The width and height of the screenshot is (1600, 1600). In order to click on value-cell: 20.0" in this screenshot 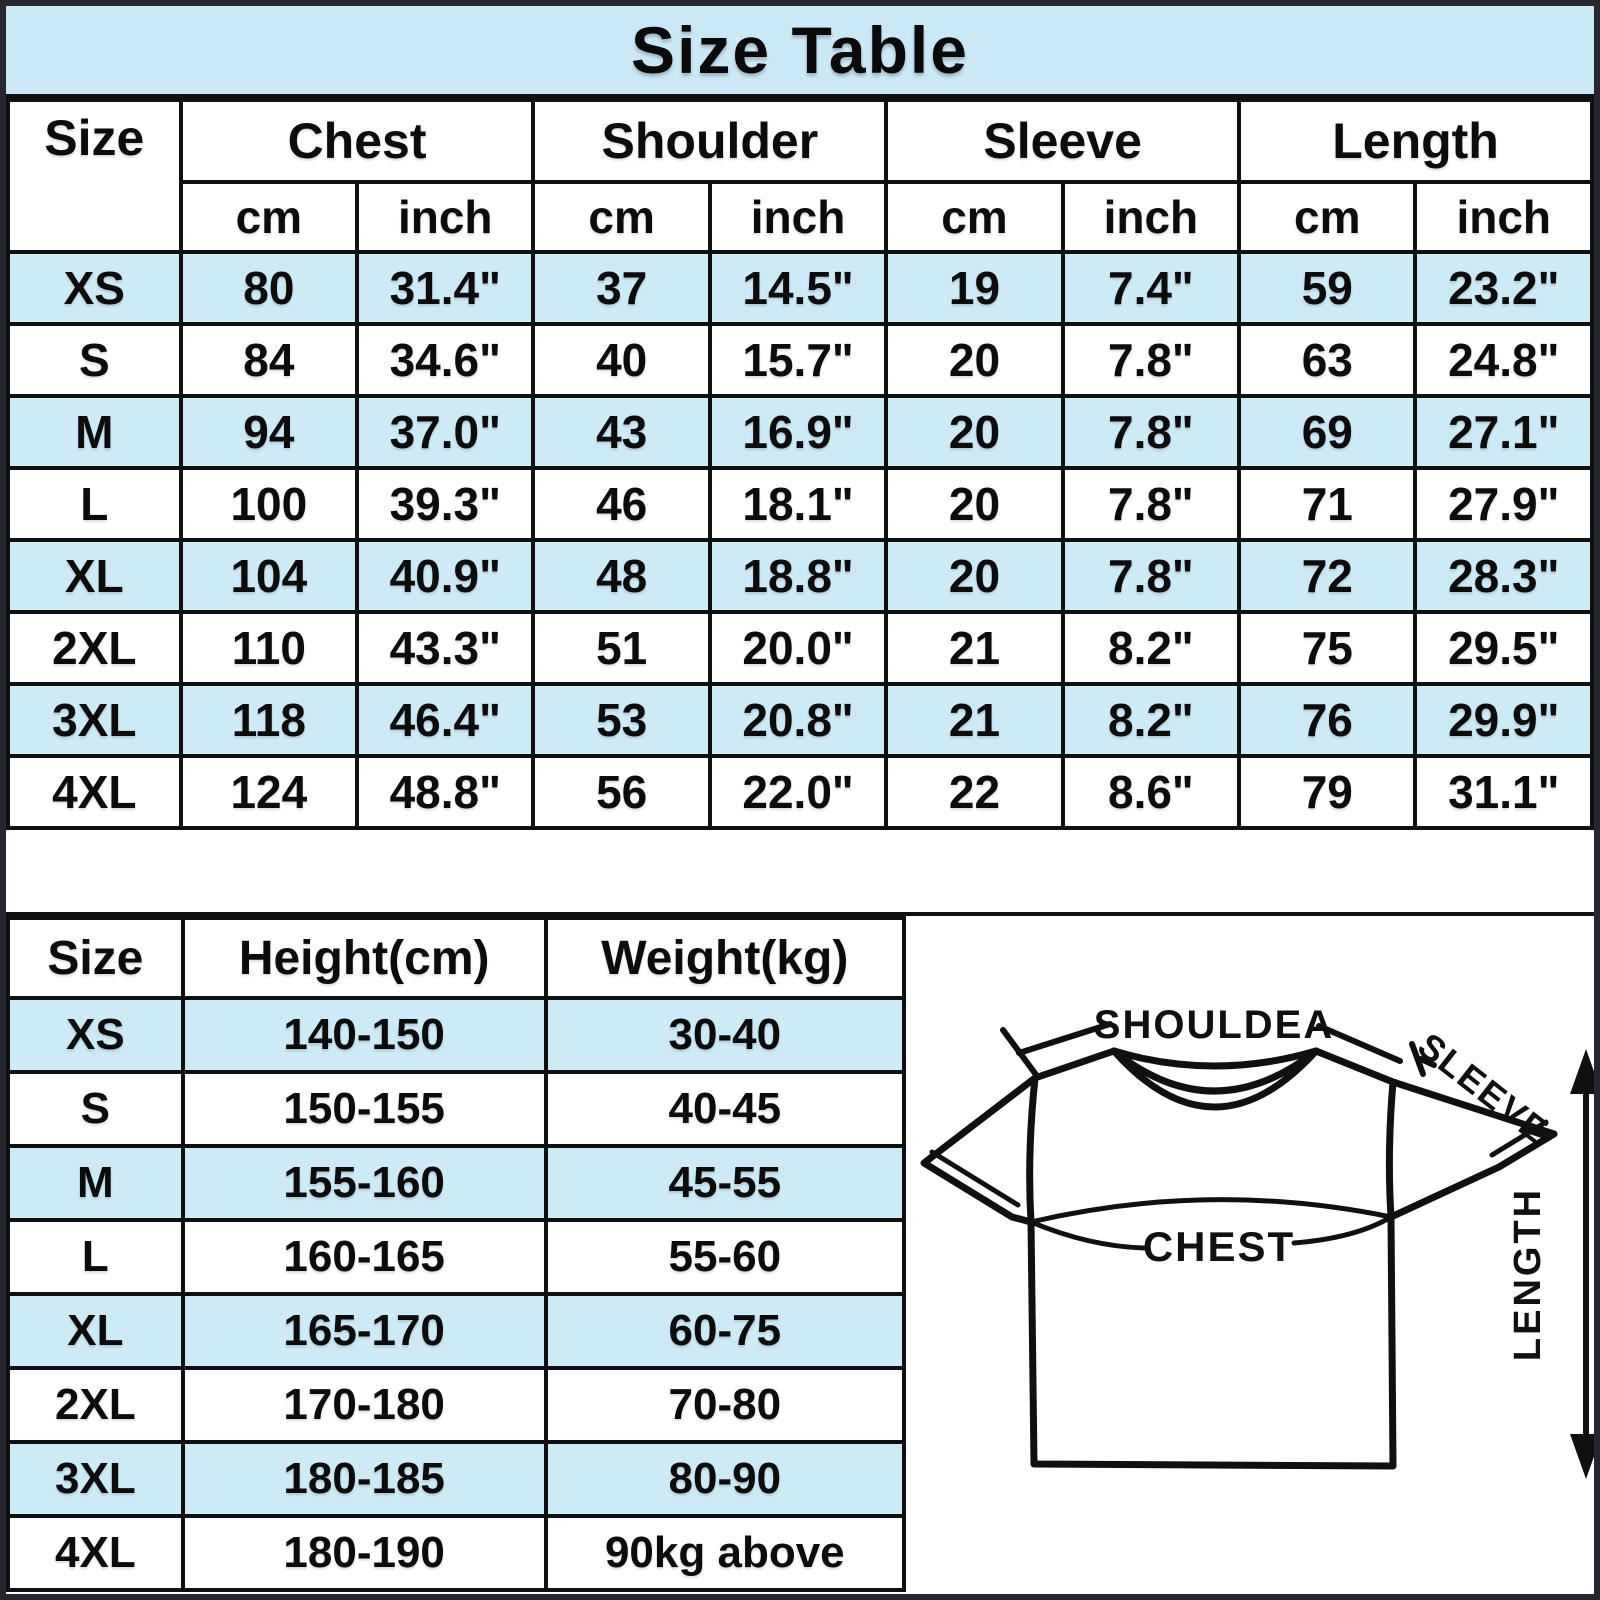, I will do `click(798, 648)`.